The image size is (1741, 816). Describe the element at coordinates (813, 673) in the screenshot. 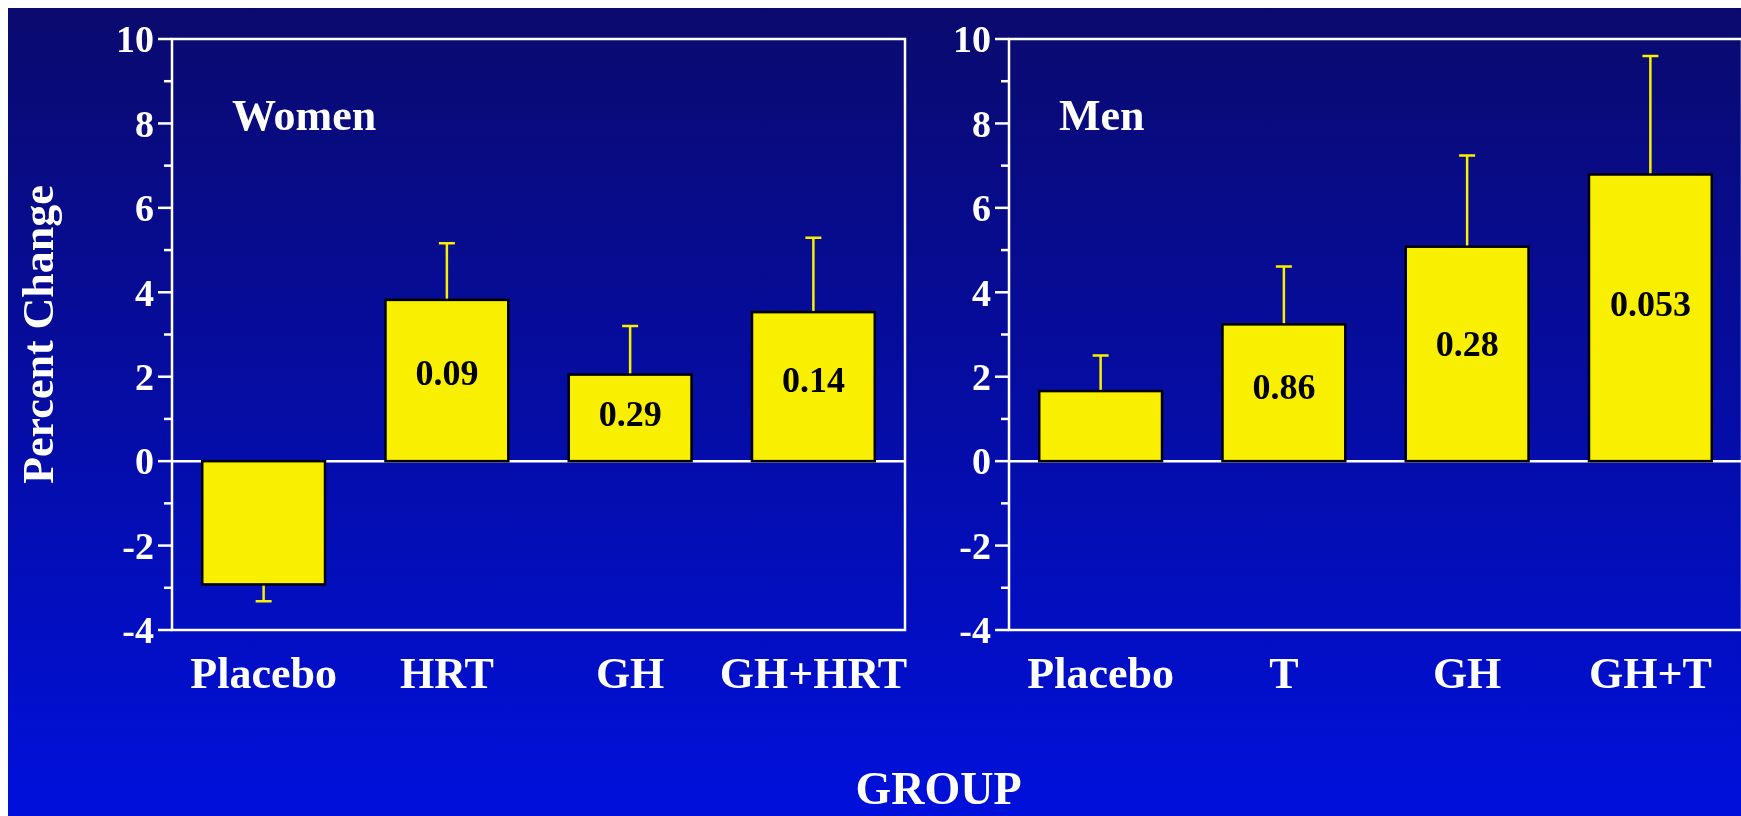

I see `x-tick-label: GH+HRT` at that location.